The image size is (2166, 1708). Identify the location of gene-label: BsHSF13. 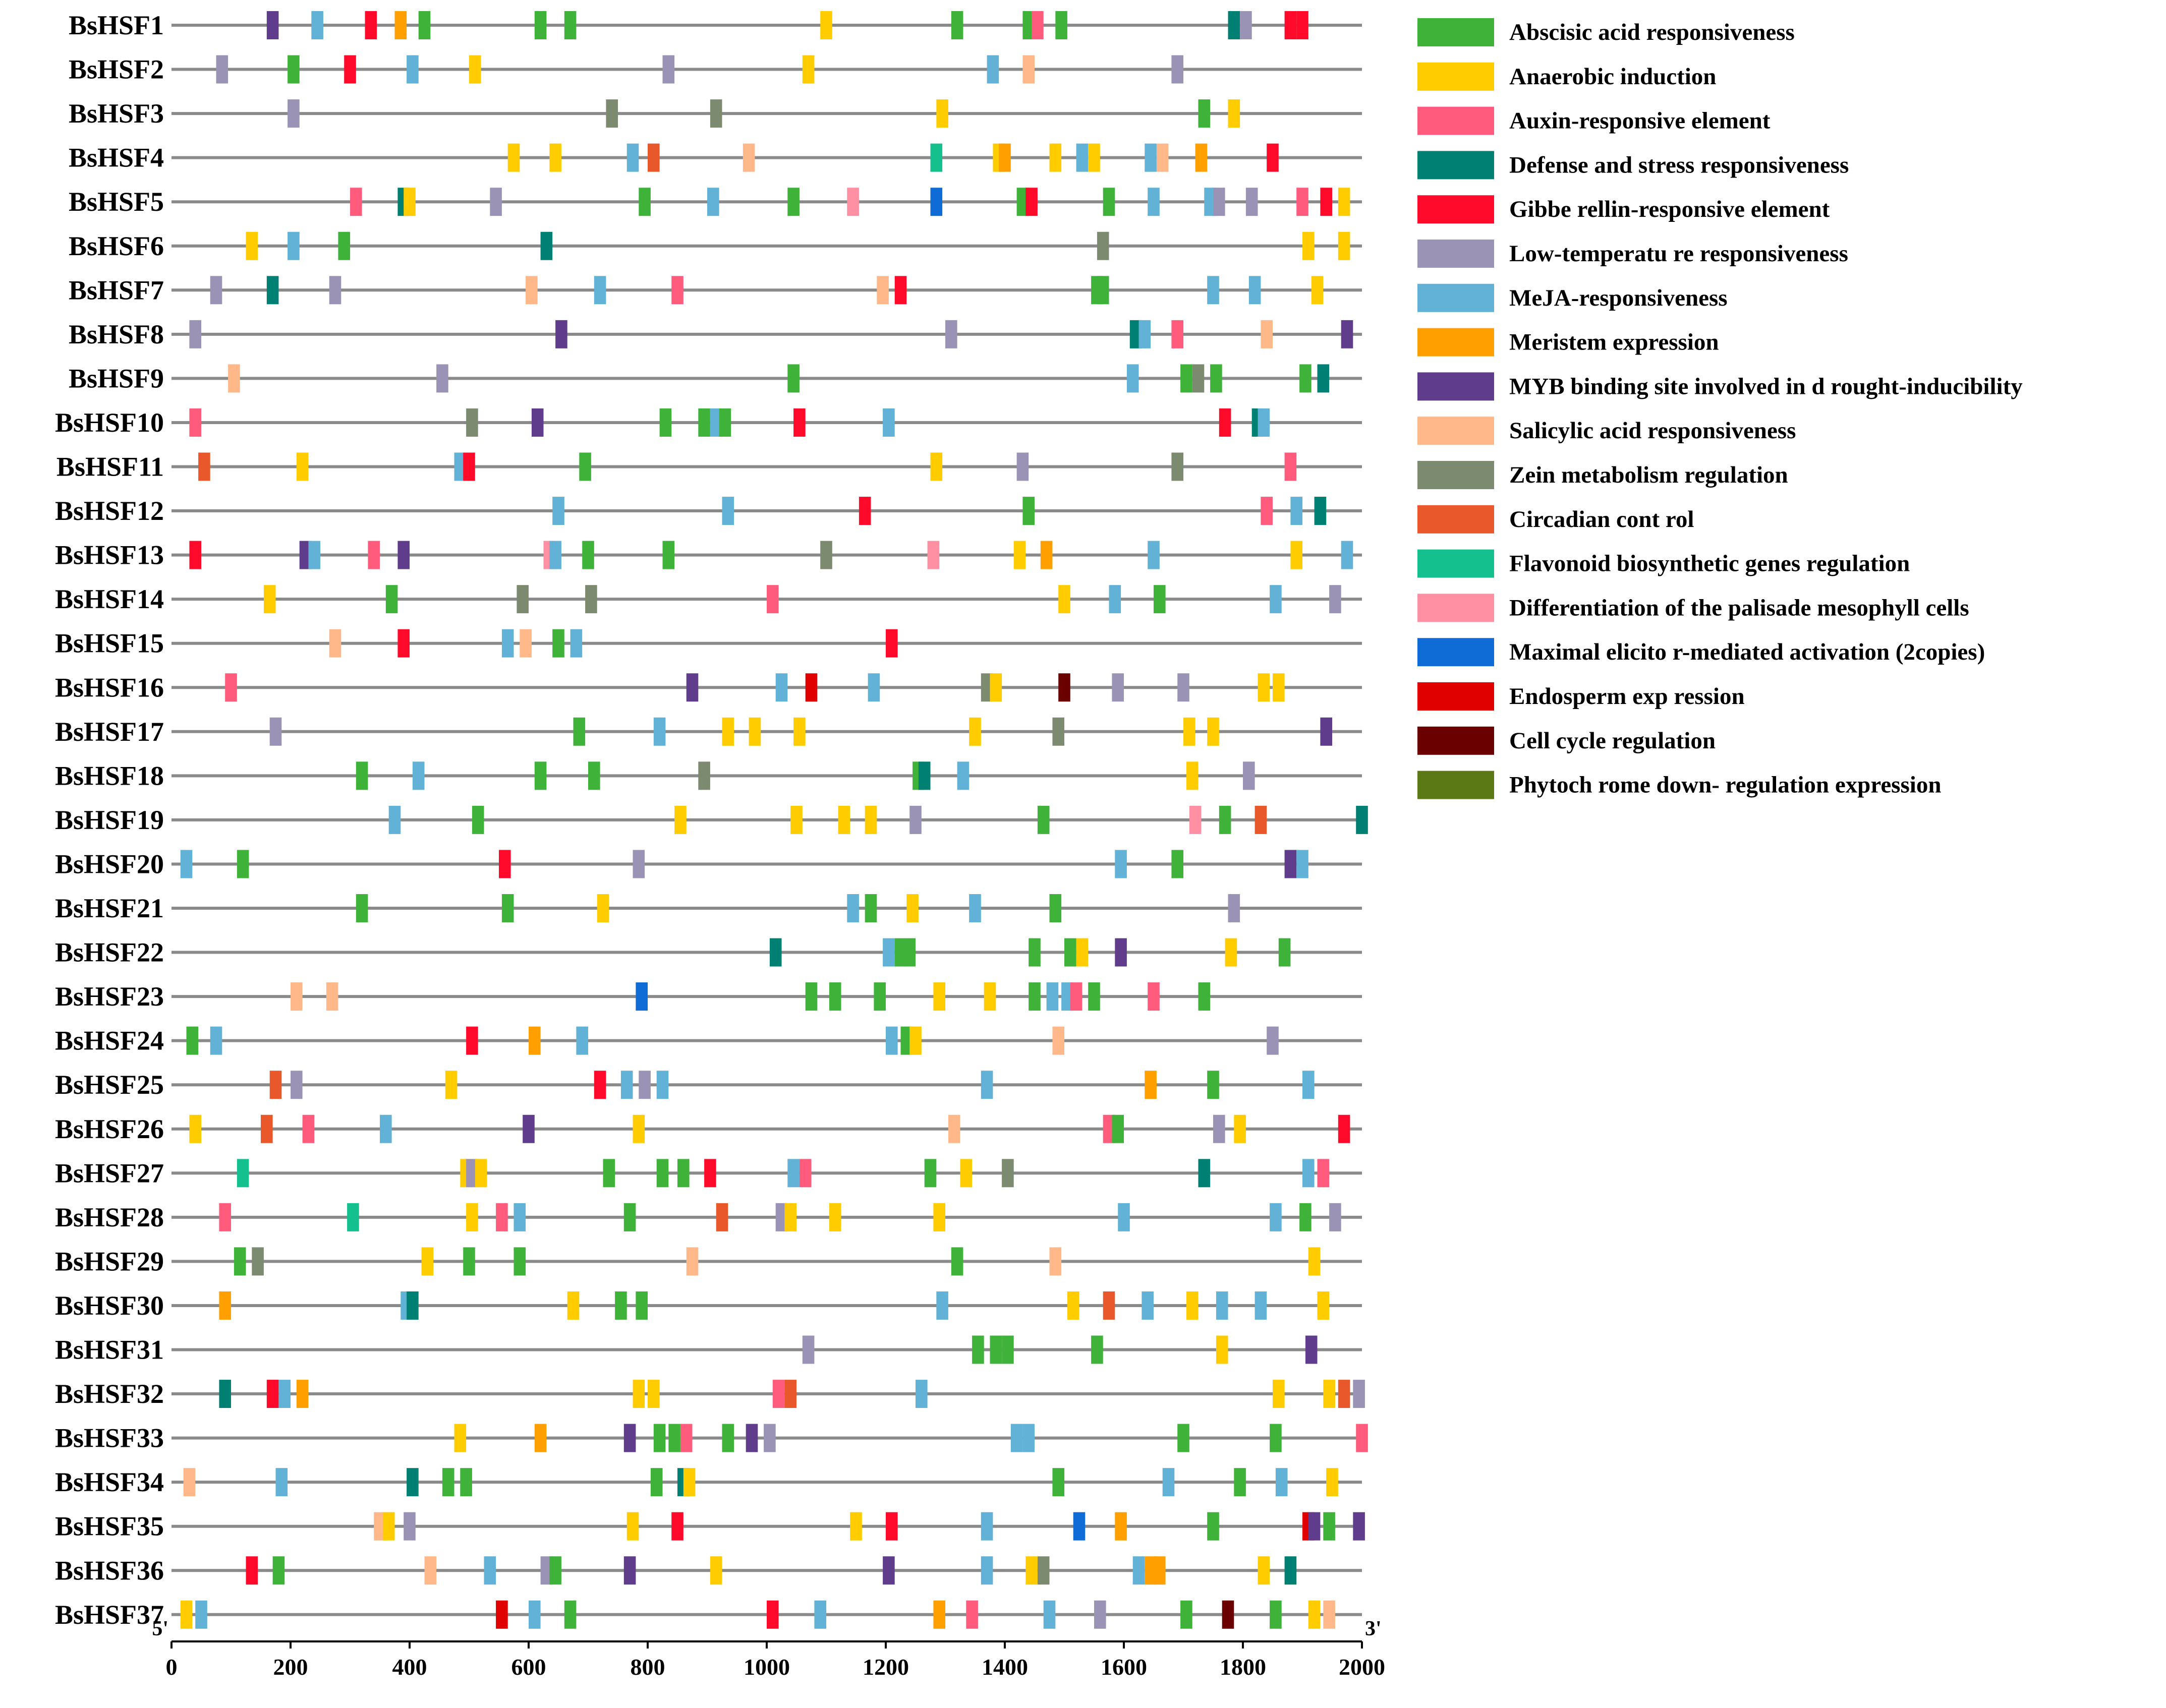
(109, 555).